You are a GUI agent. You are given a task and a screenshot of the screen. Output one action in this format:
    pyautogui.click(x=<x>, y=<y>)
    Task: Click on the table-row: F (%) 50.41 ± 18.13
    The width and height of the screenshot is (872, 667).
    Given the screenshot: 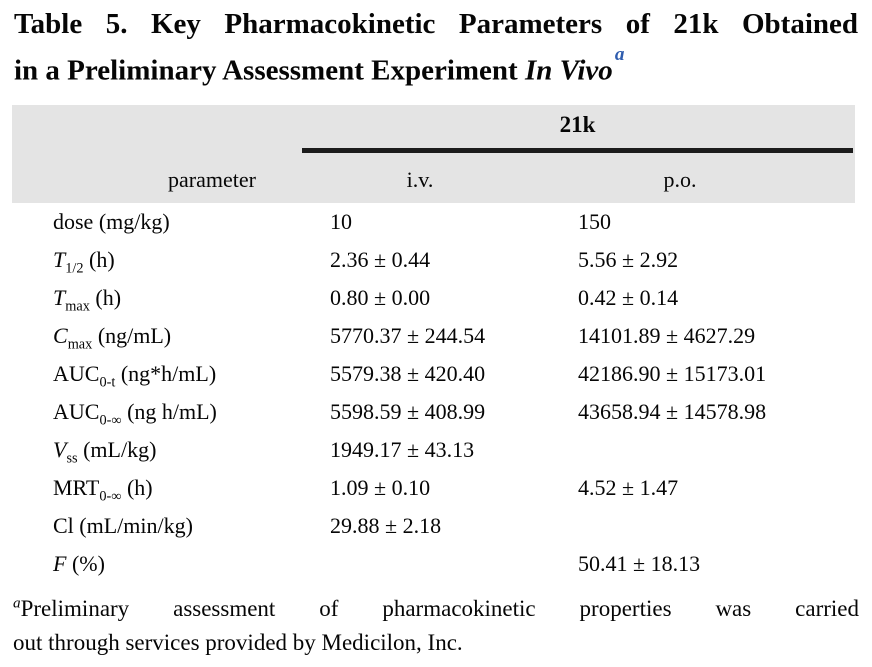 What is the action you would take?
    pyautogui.click(x=433, y=564)
    